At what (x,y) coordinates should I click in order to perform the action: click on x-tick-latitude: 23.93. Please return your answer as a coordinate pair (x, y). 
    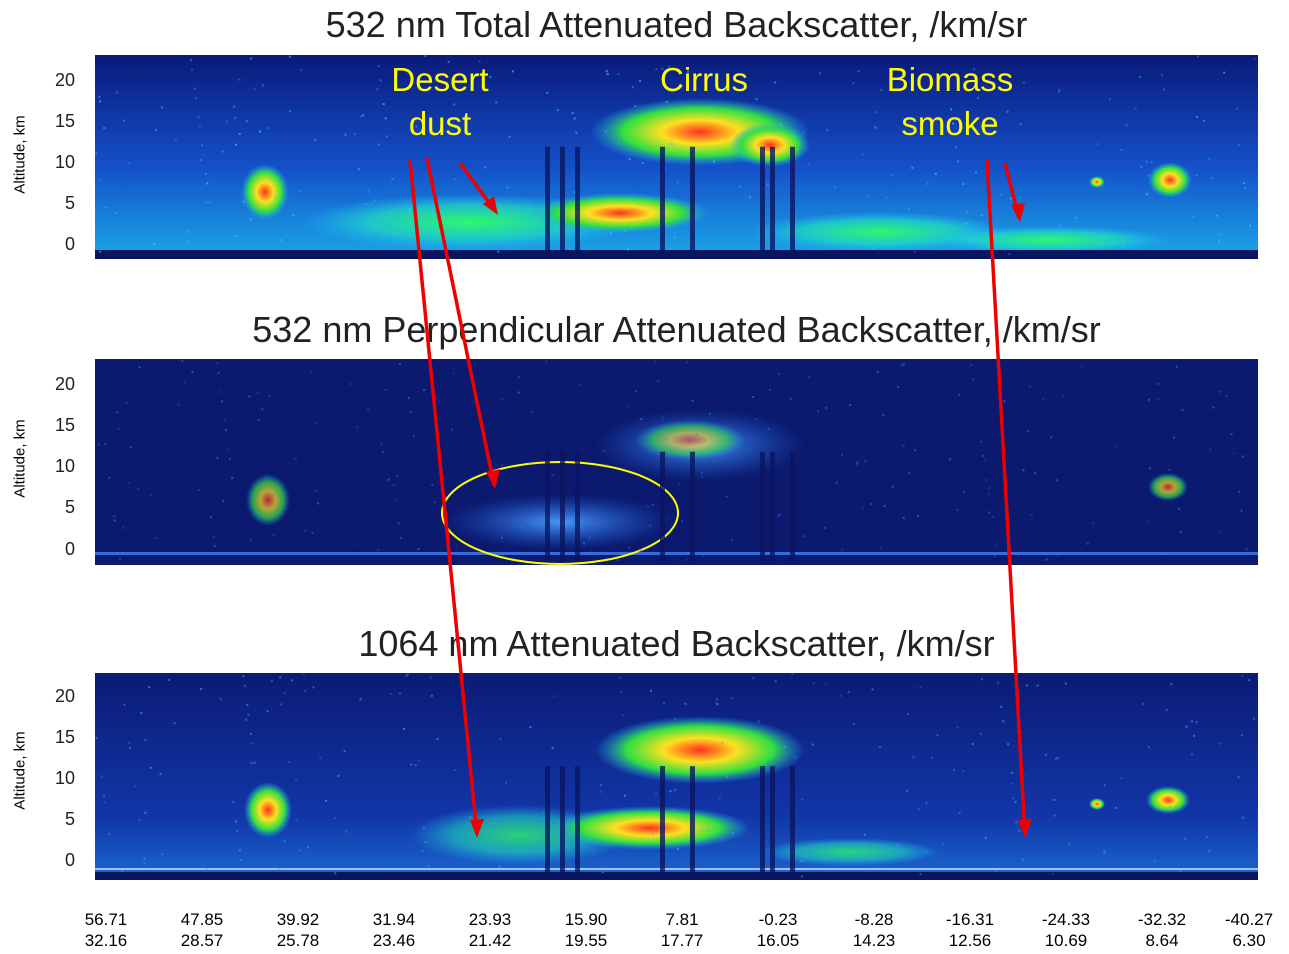
    Looking at the image, I should click on (490, 919).